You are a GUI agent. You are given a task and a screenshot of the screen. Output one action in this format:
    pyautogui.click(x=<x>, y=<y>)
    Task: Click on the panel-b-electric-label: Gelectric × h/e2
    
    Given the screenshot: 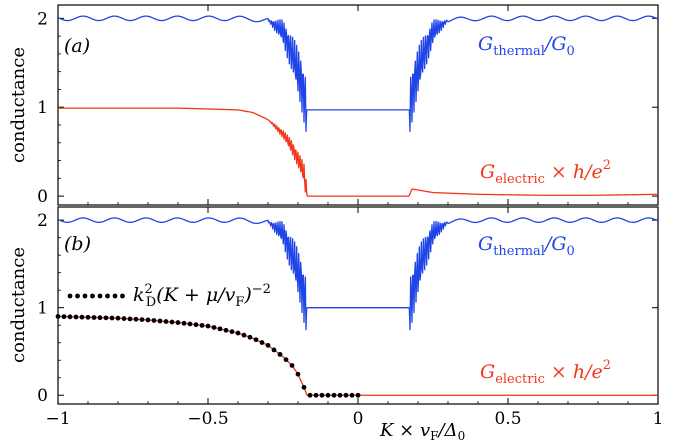 What is the action you would take?
    pyautogui.click(x=545, y=372)
    